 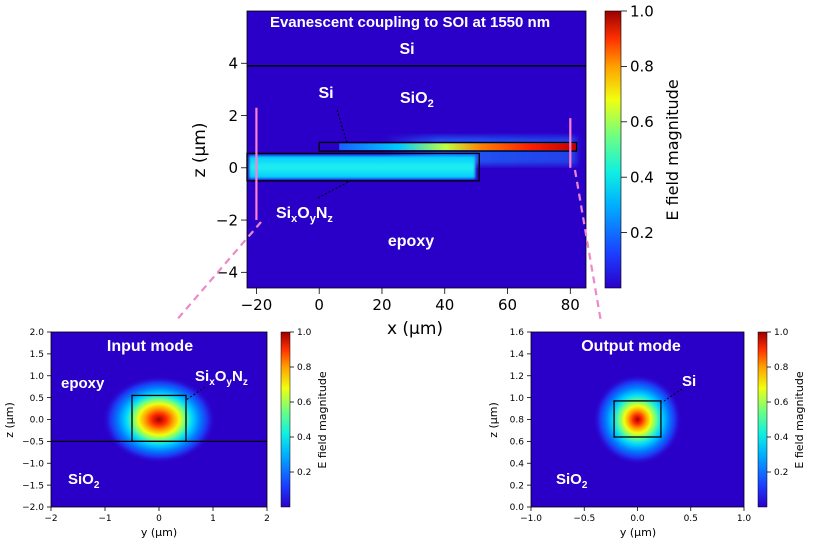 I want to click on input-x-label: y (μm), so click(x=159, y=532).